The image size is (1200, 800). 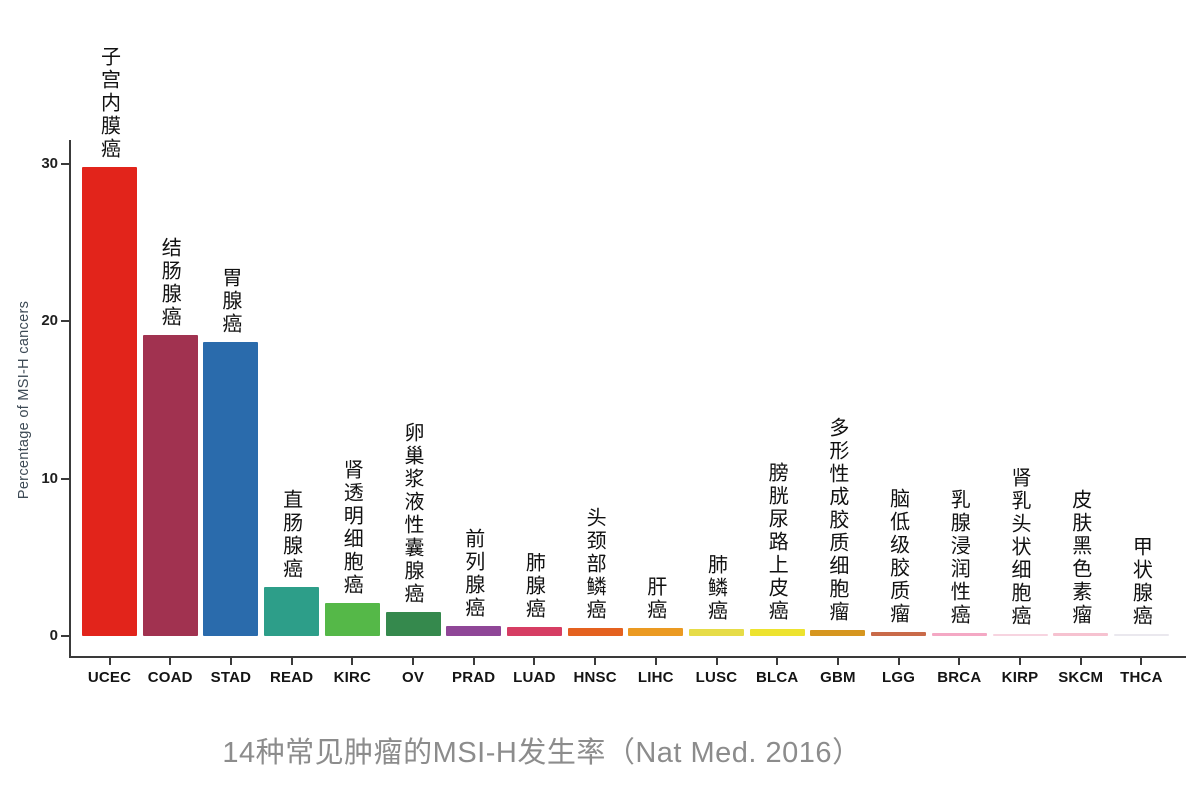 I want to click on bar-label: 膀胱尿路上皮癌, so click(x=776, y=543).